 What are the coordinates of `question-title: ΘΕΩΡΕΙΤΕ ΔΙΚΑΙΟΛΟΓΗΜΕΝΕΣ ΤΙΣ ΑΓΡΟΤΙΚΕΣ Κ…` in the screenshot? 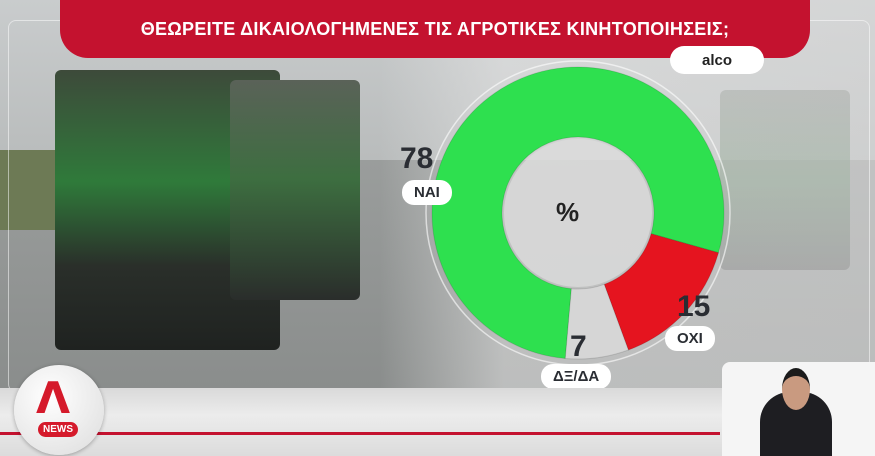 It's located at (435, 29).